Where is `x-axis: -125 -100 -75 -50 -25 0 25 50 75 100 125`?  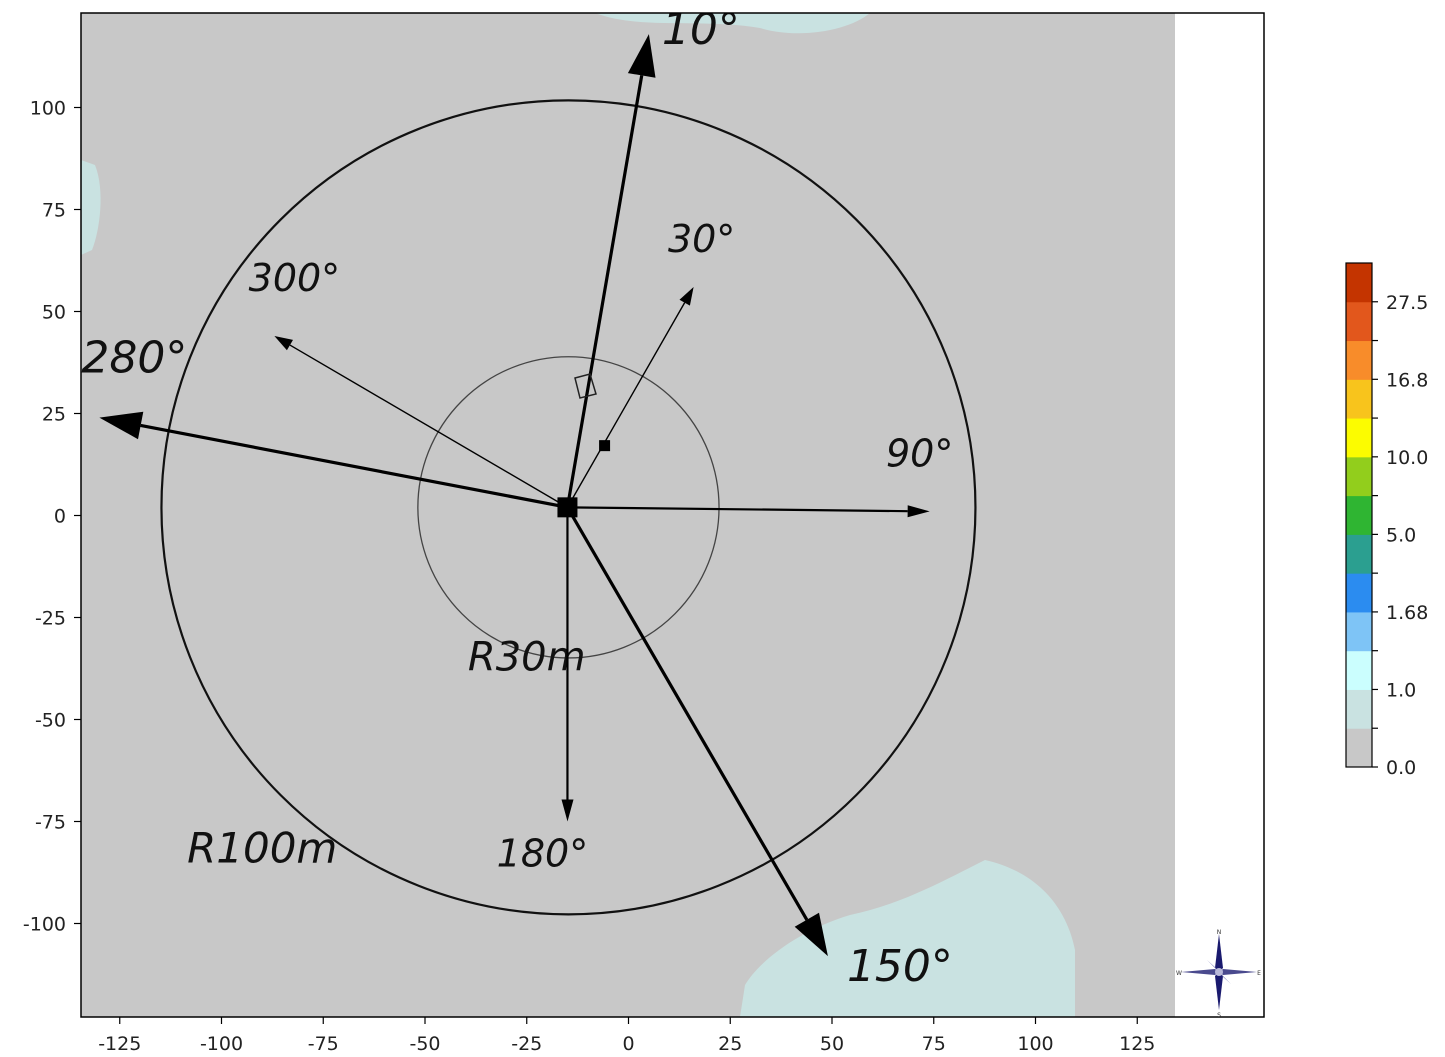
x-axis: -125 -100 -75 -50 -25 0 25 50 75 100 125 is located at coordinates (626, 1036).